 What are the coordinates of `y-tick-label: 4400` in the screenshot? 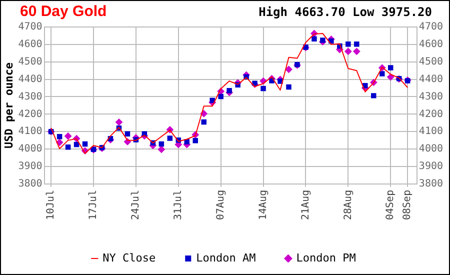 It's located at (30, 79).